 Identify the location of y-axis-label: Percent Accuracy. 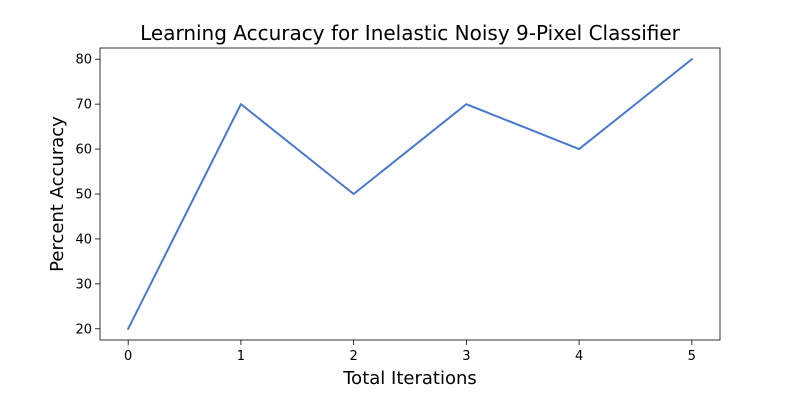
(57, 194).